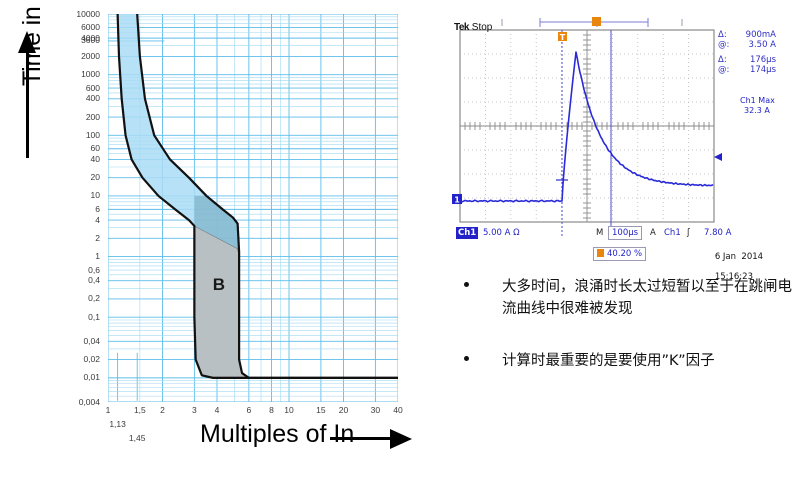 The height and width of the screenshot is (477, 804). What do you see at coordinates (375, 410) in the screenshot?
I see `x-tick-label: 30` at bounding box center [375, 410].